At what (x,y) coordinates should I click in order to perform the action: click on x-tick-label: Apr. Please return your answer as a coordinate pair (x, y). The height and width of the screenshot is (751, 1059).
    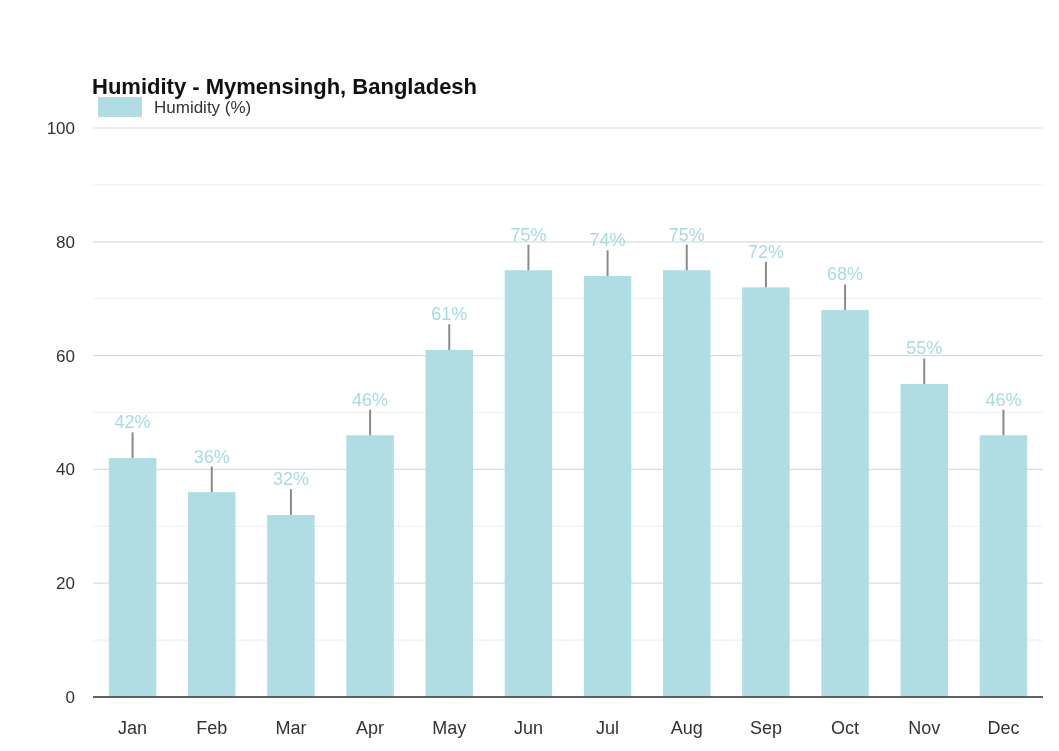
    Looking at the image, I should click on (370, 728).